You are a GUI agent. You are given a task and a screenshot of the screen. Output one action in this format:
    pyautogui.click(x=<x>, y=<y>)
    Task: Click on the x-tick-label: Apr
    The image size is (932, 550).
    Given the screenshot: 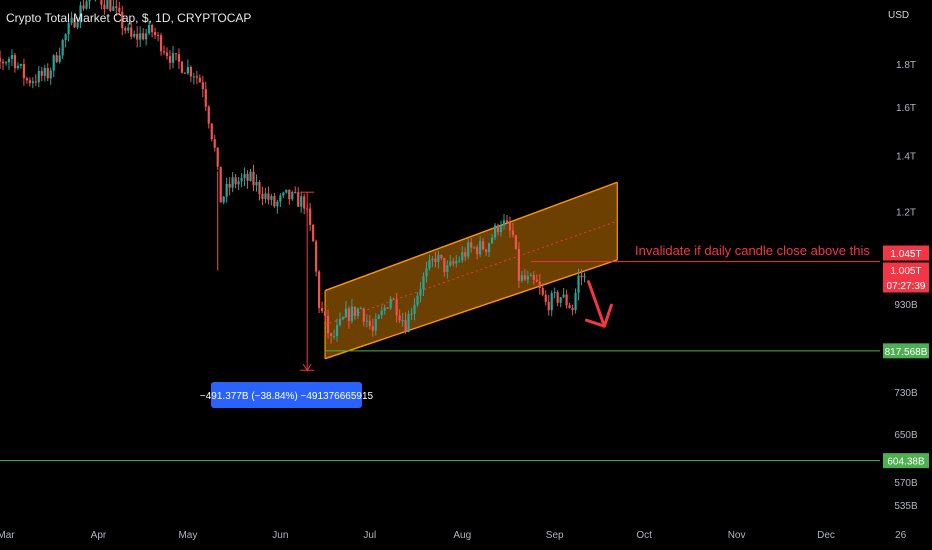 What is the action you would take?
    pyautogui.click(x=99, y=535)
    